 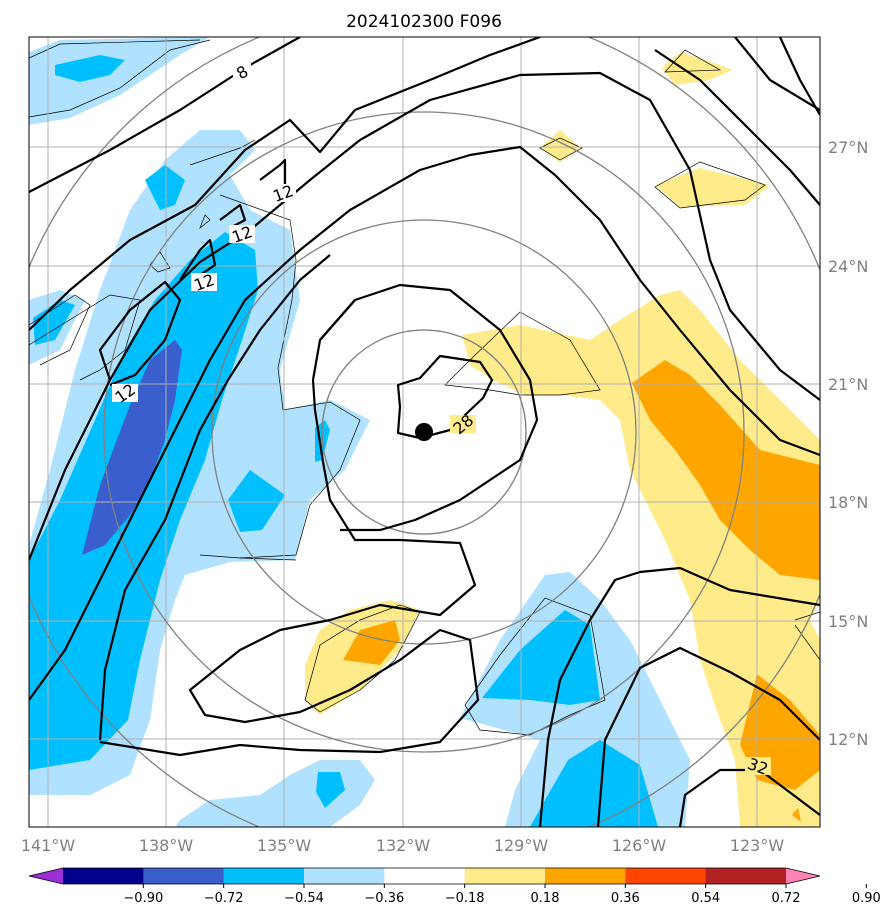 I want to click on lat-tick-label: 21°N, so click(x=848, y=384).